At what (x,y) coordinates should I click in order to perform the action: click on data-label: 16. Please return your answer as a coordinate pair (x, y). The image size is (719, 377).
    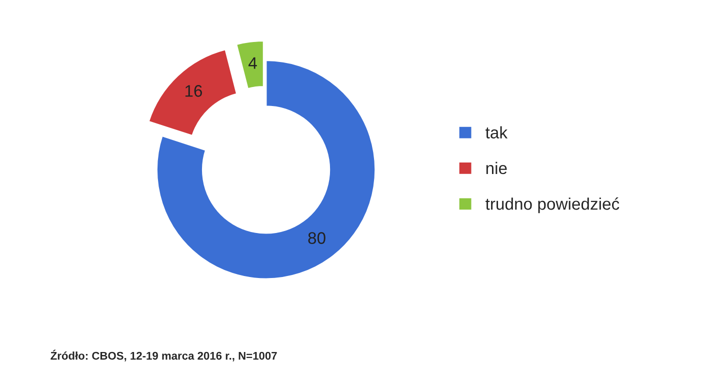
    Looking at the image, I should click on (193, 91).